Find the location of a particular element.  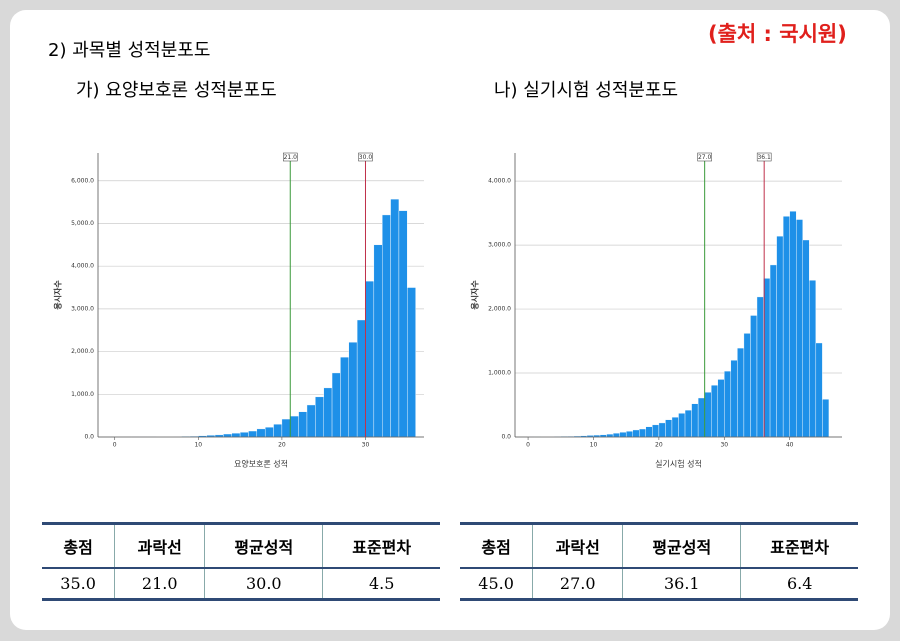

reference-label: 21.0 is located at coordinates (291, 157).